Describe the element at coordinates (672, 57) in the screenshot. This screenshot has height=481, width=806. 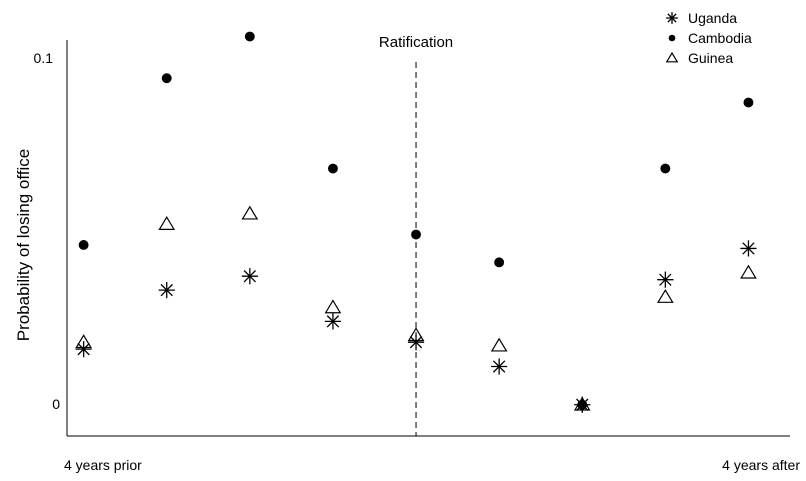
I see `legend-guinea-icon` at that location.